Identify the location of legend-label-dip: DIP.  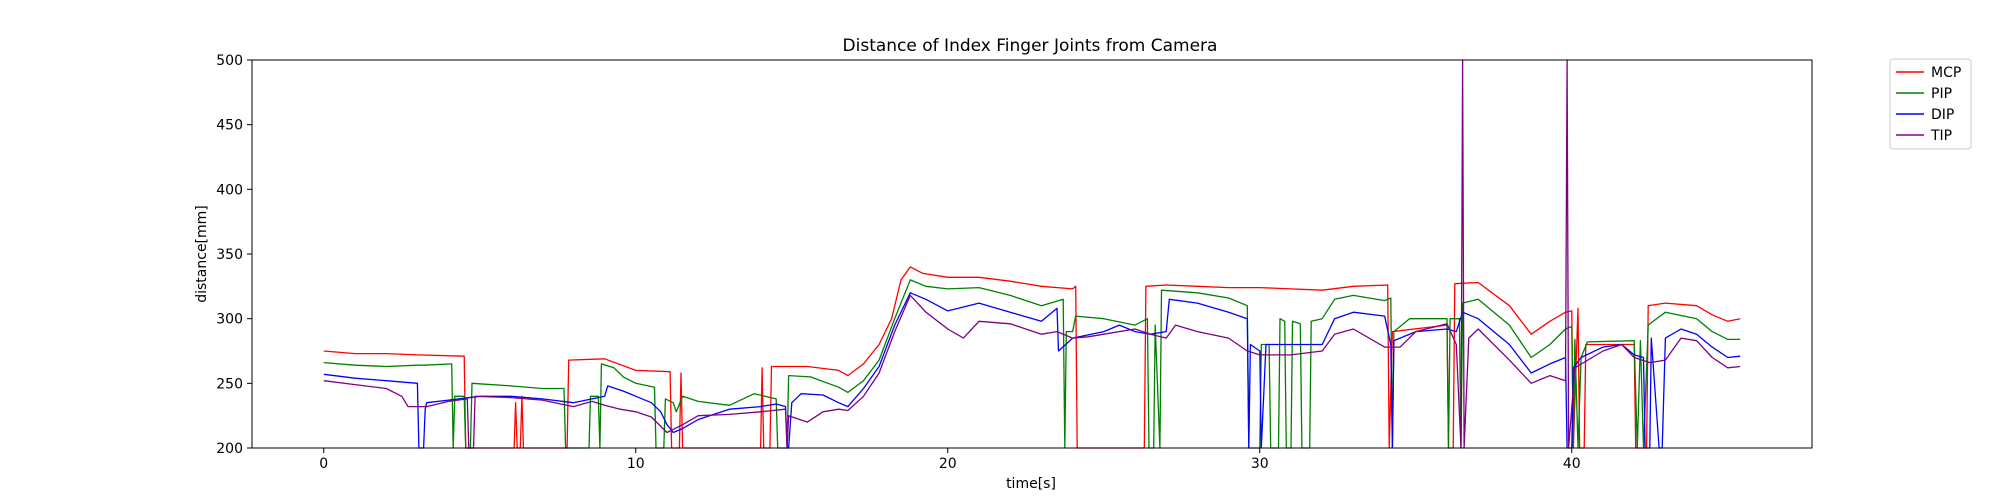
(1942, 115).